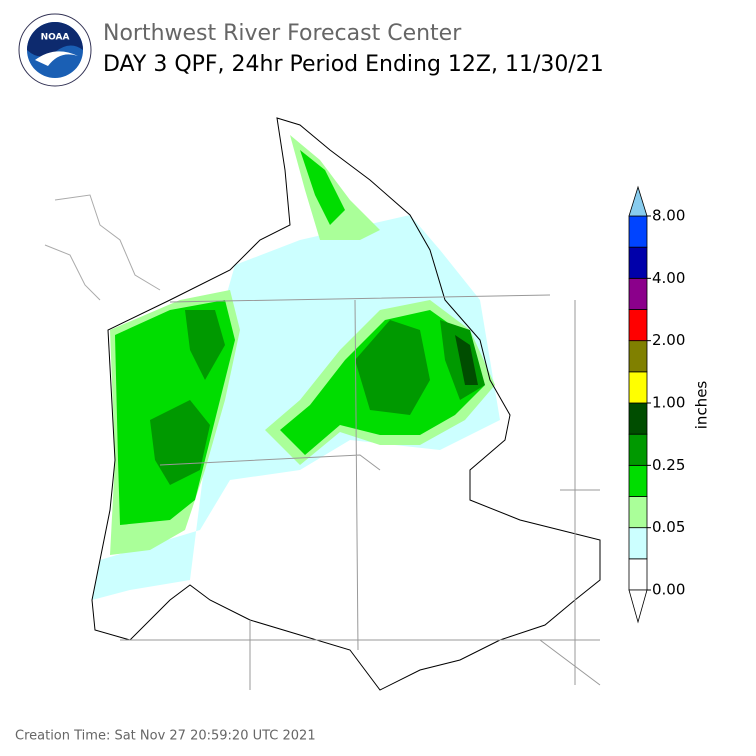  Describe the element at coordinates (668, 278) in the screenshot. I see `colorbar-tick-label: 4.00` at that location.